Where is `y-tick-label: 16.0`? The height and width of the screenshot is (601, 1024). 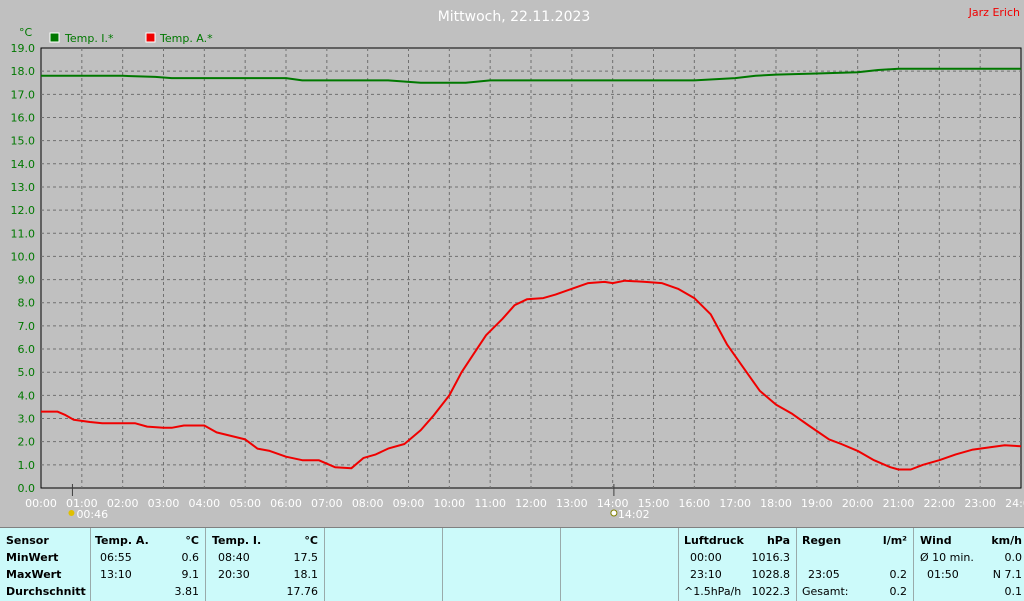
y-tick-label: 16.0 is located at coordinates (23, 117).